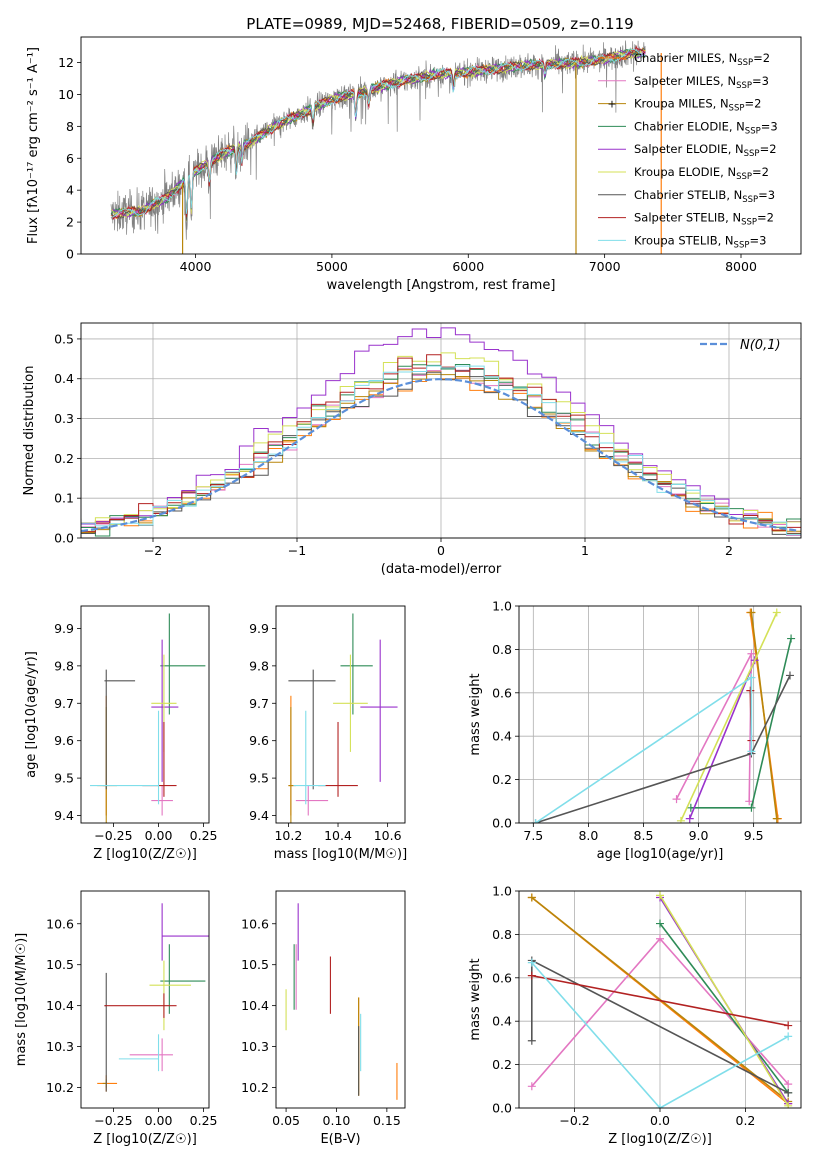  Describe the element at coordinates (64, 815) in the screenshot. I see `y-tick-label: 9.4` at that location.